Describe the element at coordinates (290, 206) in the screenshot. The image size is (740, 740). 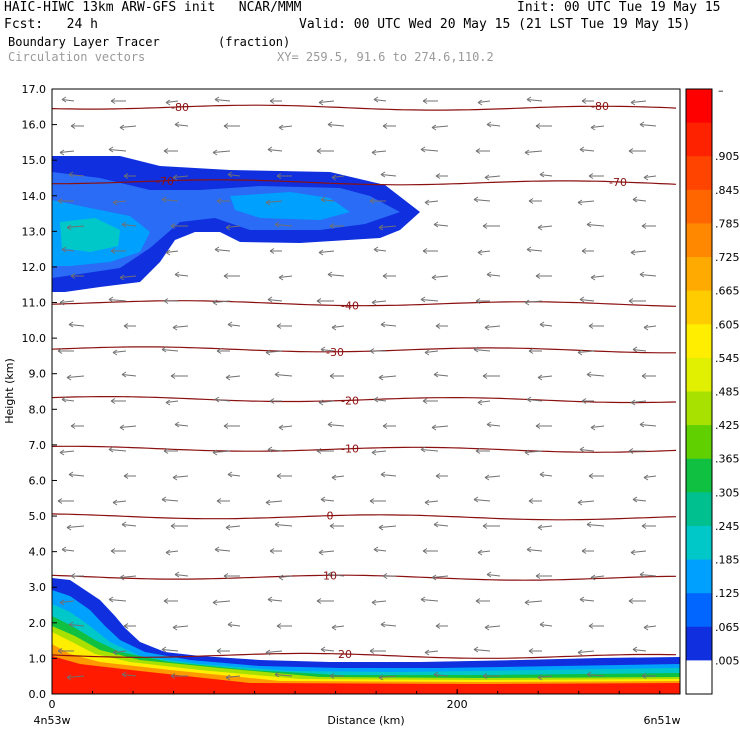
I see `upper-layer-lobe` at that location.